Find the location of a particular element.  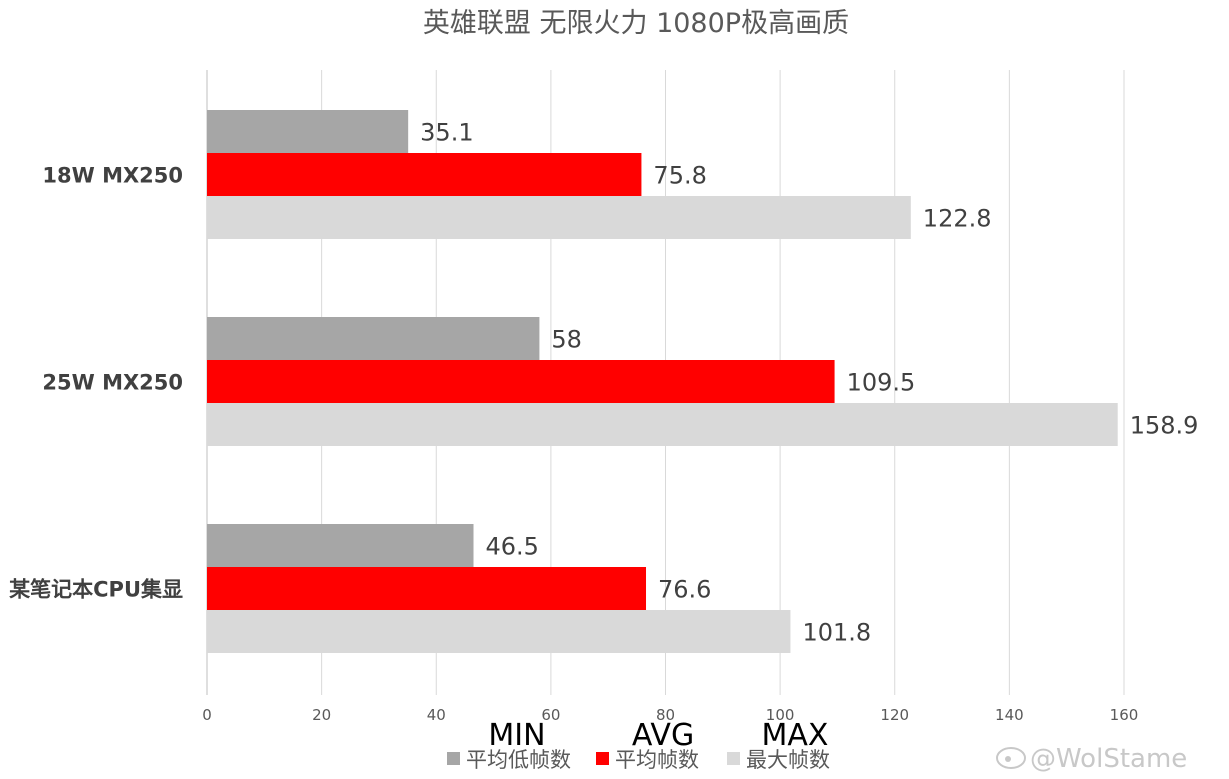

category-label: 18W MX250 is located at coordinates (112, 176).